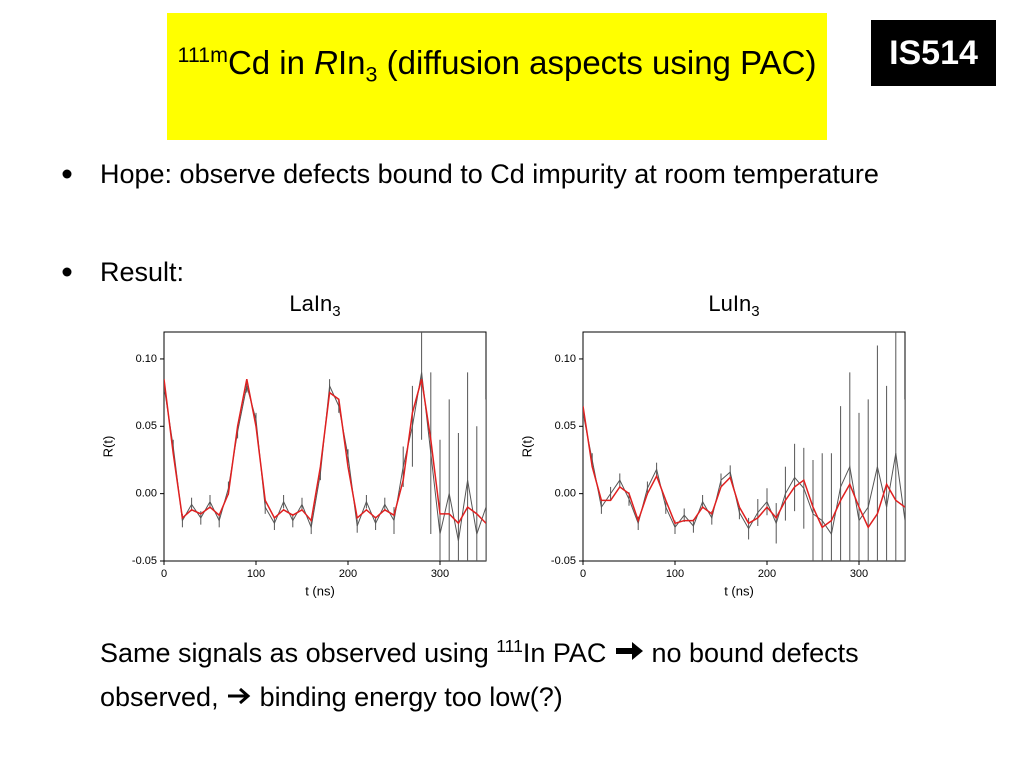 Image resolution: width=1024 pixels, height=768 pixels. What do you see at coordinates (479, 675) in the screenshot?
I see `text: no bound defects observed,` at bounding box center [479, 675].